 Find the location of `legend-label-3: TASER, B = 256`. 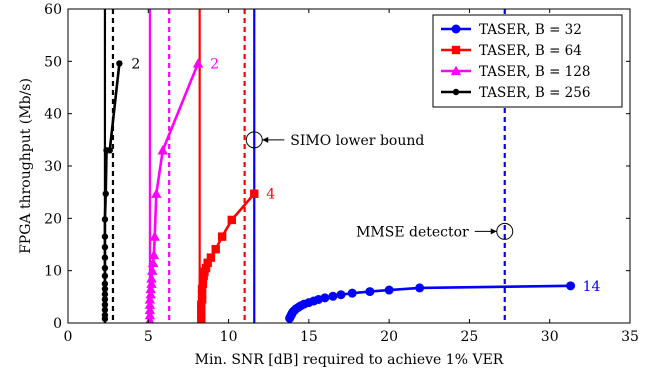

legend-label-3: TASER, B = 256 is located at coordinates (534, 93).